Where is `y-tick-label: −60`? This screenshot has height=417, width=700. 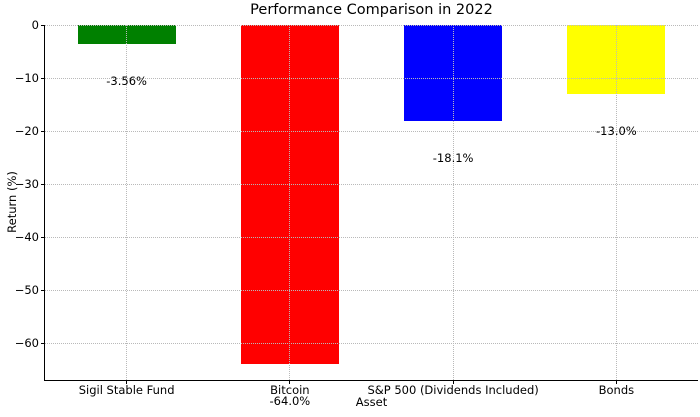
y-tick-label: −60 is located at coordinates (26, 343).